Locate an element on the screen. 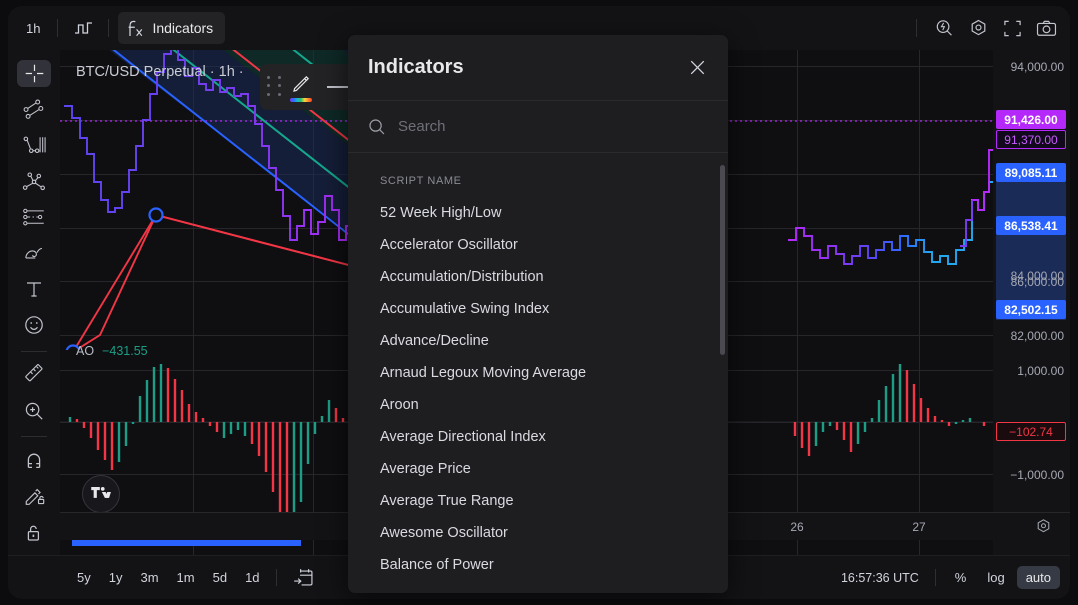 This screenshot has width=1078, height=605. ao-value-tag: −102.74 is located at coordinates (1031, 431).